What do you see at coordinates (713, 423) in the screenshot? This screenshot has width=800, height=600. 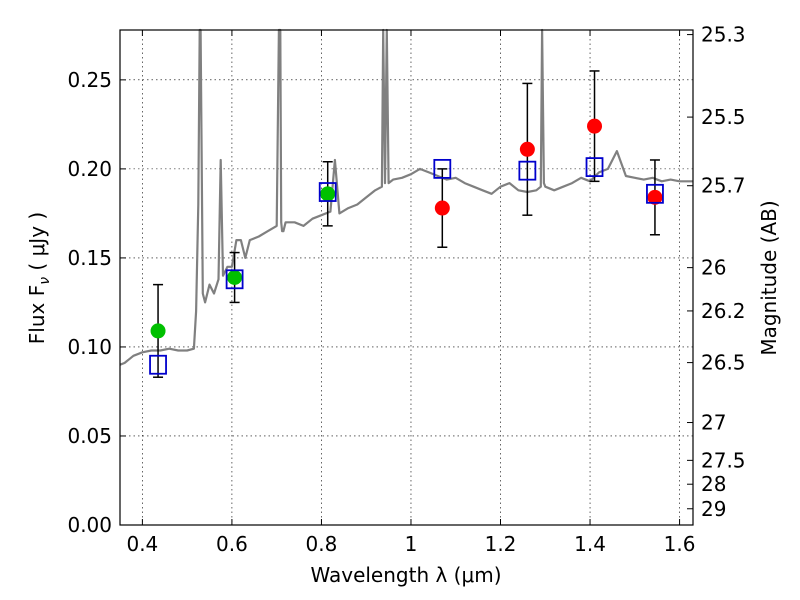 I see `y2-tick-label: 27` at bounding box center [713, 423].